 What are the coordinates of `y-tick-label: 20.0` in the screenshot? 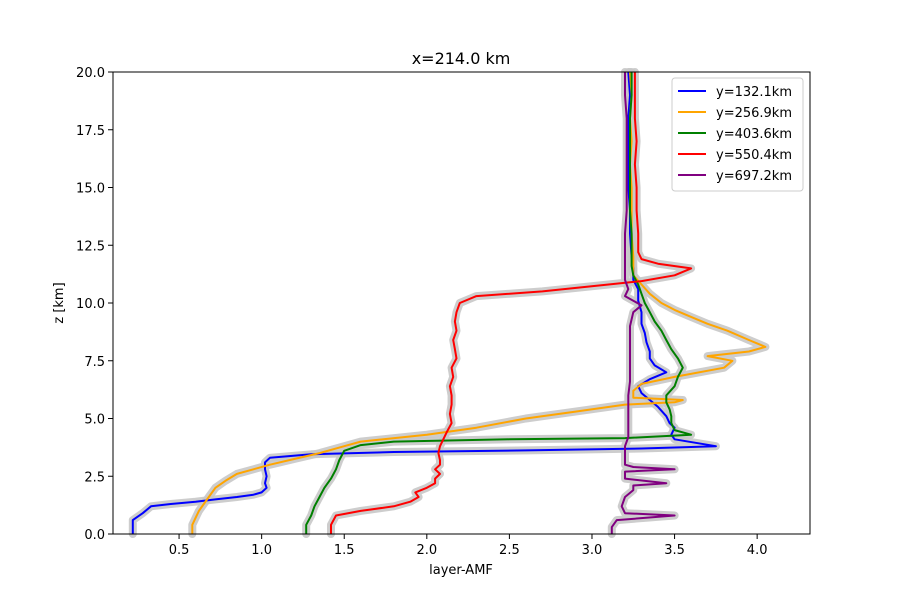 It's located at (90, 73).